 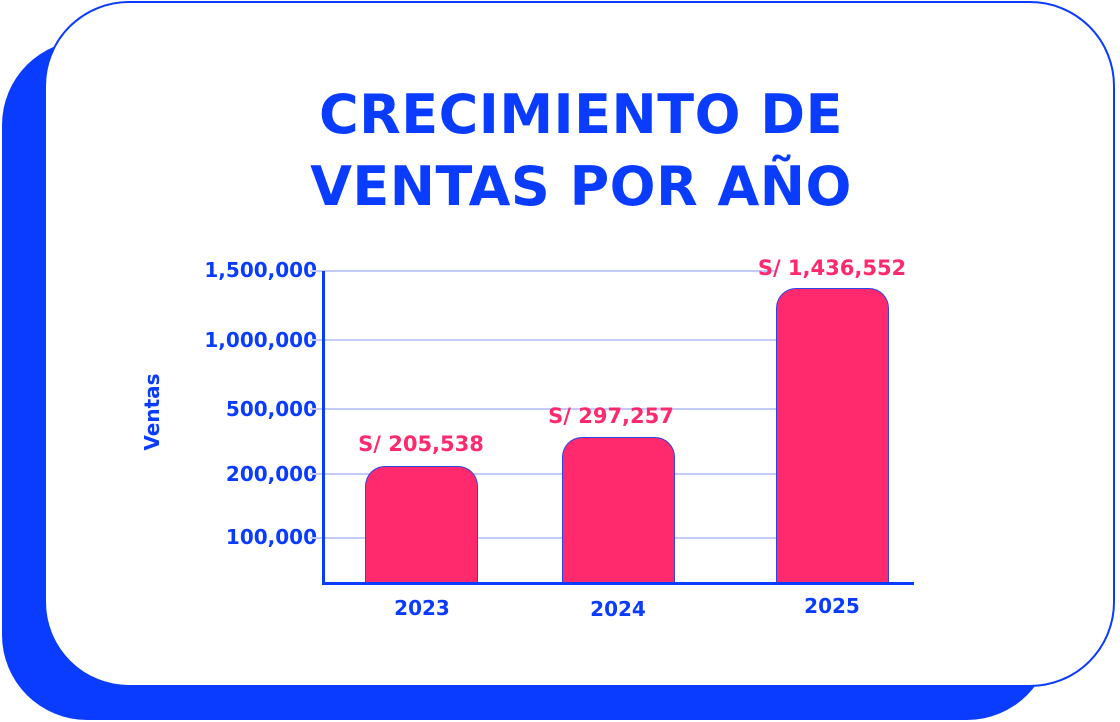 What do you see at coordinates (581, 114) in the screenshot?
I see `chart-title-line-1: CRECIMIENTO DE` at bounding box center [581, 114].